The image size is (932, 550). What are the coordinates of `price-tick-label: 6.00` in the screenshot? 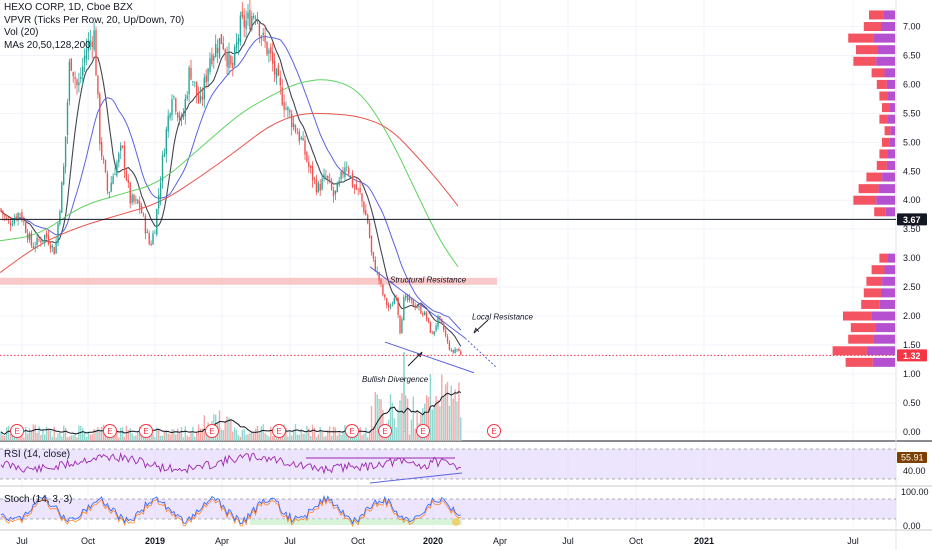 It's located at (912, 84).